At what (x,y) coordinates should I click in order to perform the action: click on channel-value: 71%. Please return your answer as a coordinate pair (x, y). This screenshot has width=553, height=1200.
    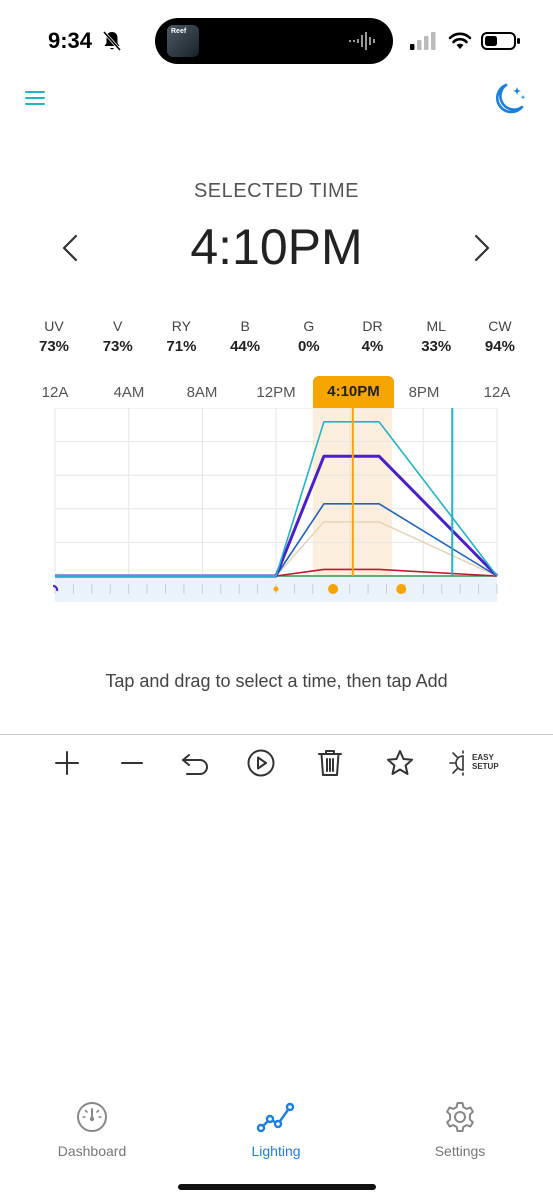
    Looking at the image, I should click on (181, 346).